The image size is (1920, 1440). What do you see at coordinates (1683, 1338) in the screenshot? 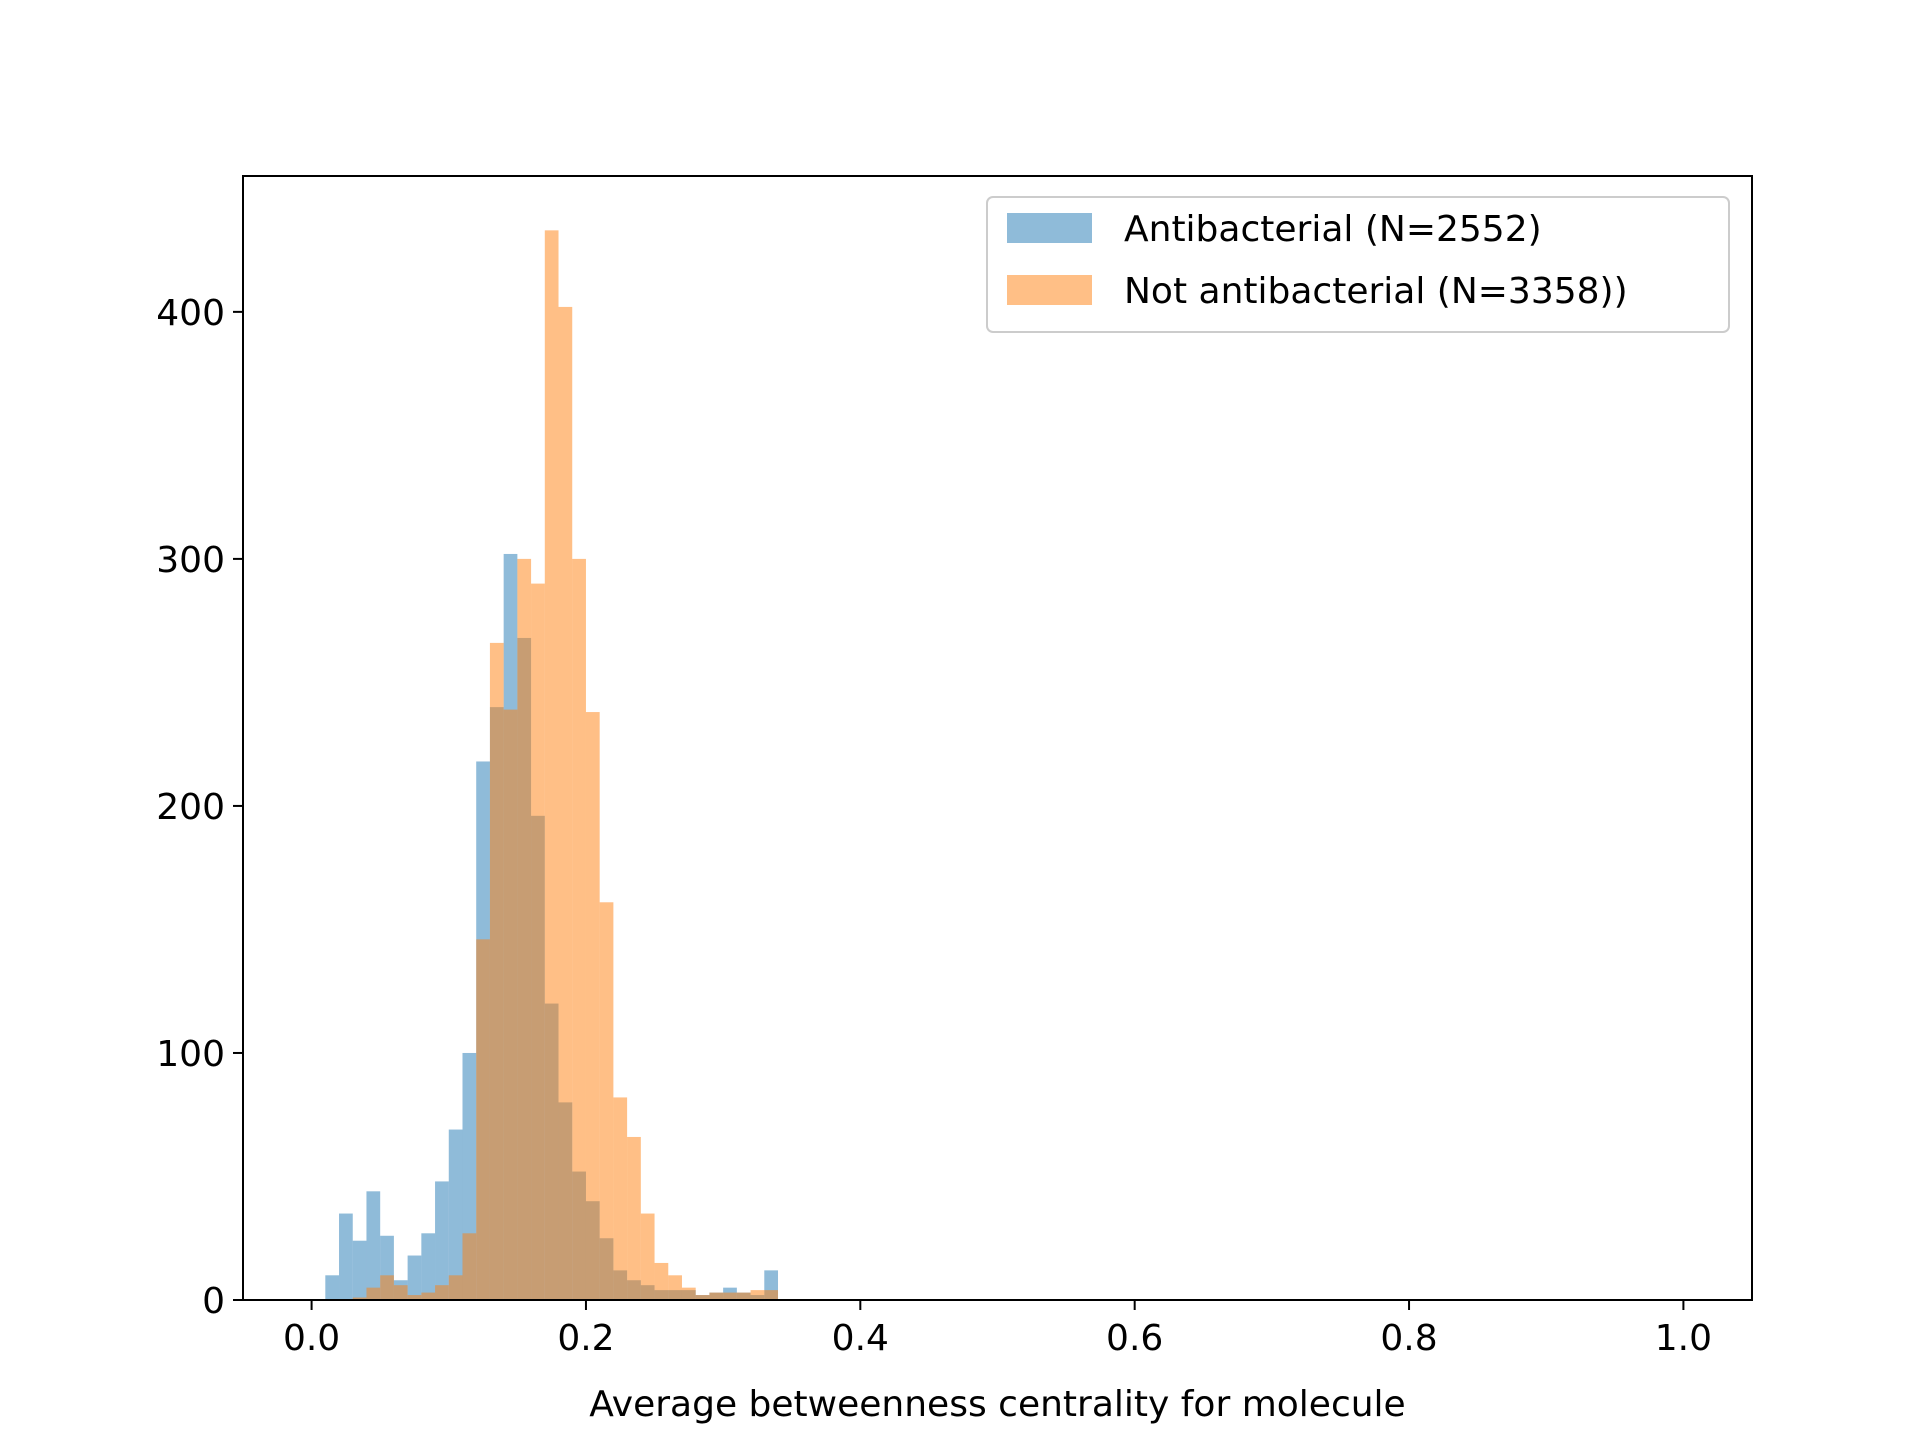
I see `x-tick-label: 1.0` at bounding box center [1683, 1338].